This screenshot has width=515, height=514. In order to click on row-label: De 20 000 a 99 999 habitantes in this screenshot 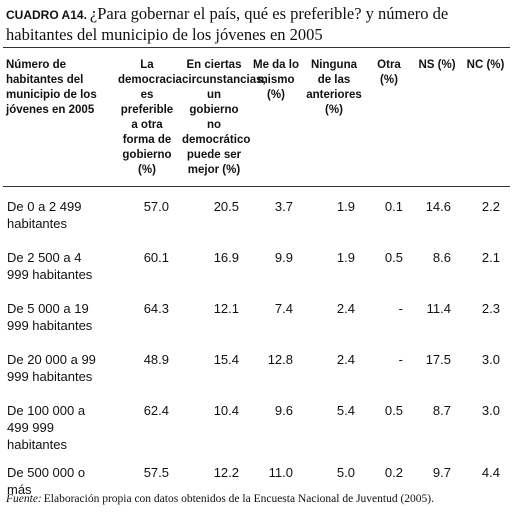, I will do `click(51, 368)`.